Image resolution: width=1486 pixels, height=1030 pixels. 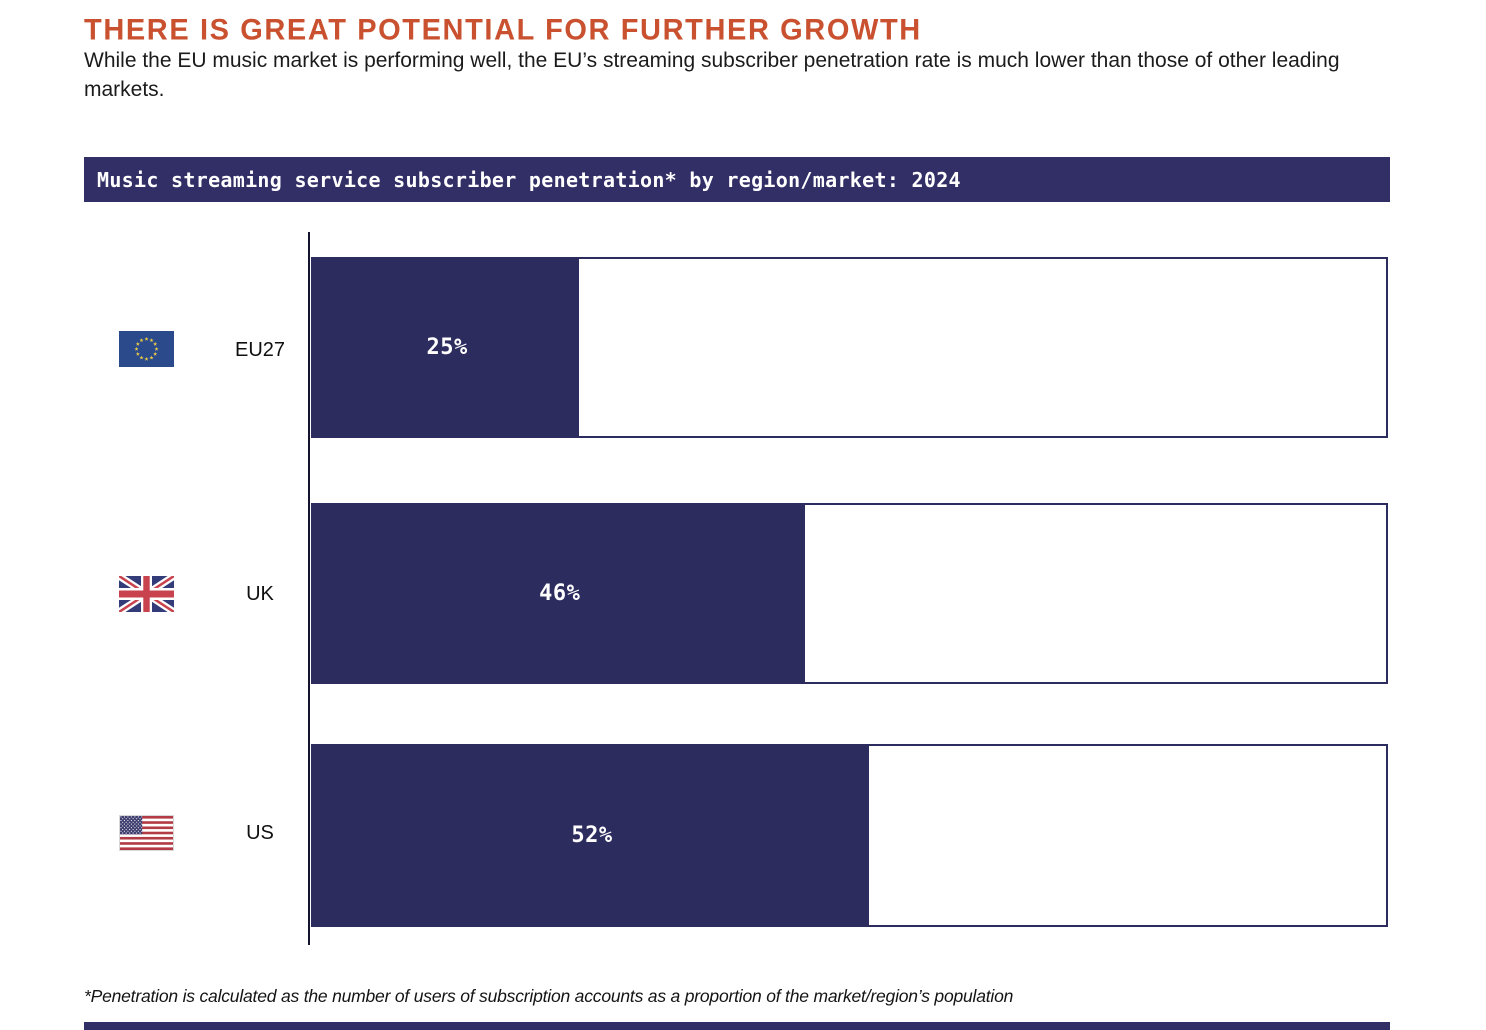 I want to click on bar-track-us: 52%, so click(x=849, y=835).